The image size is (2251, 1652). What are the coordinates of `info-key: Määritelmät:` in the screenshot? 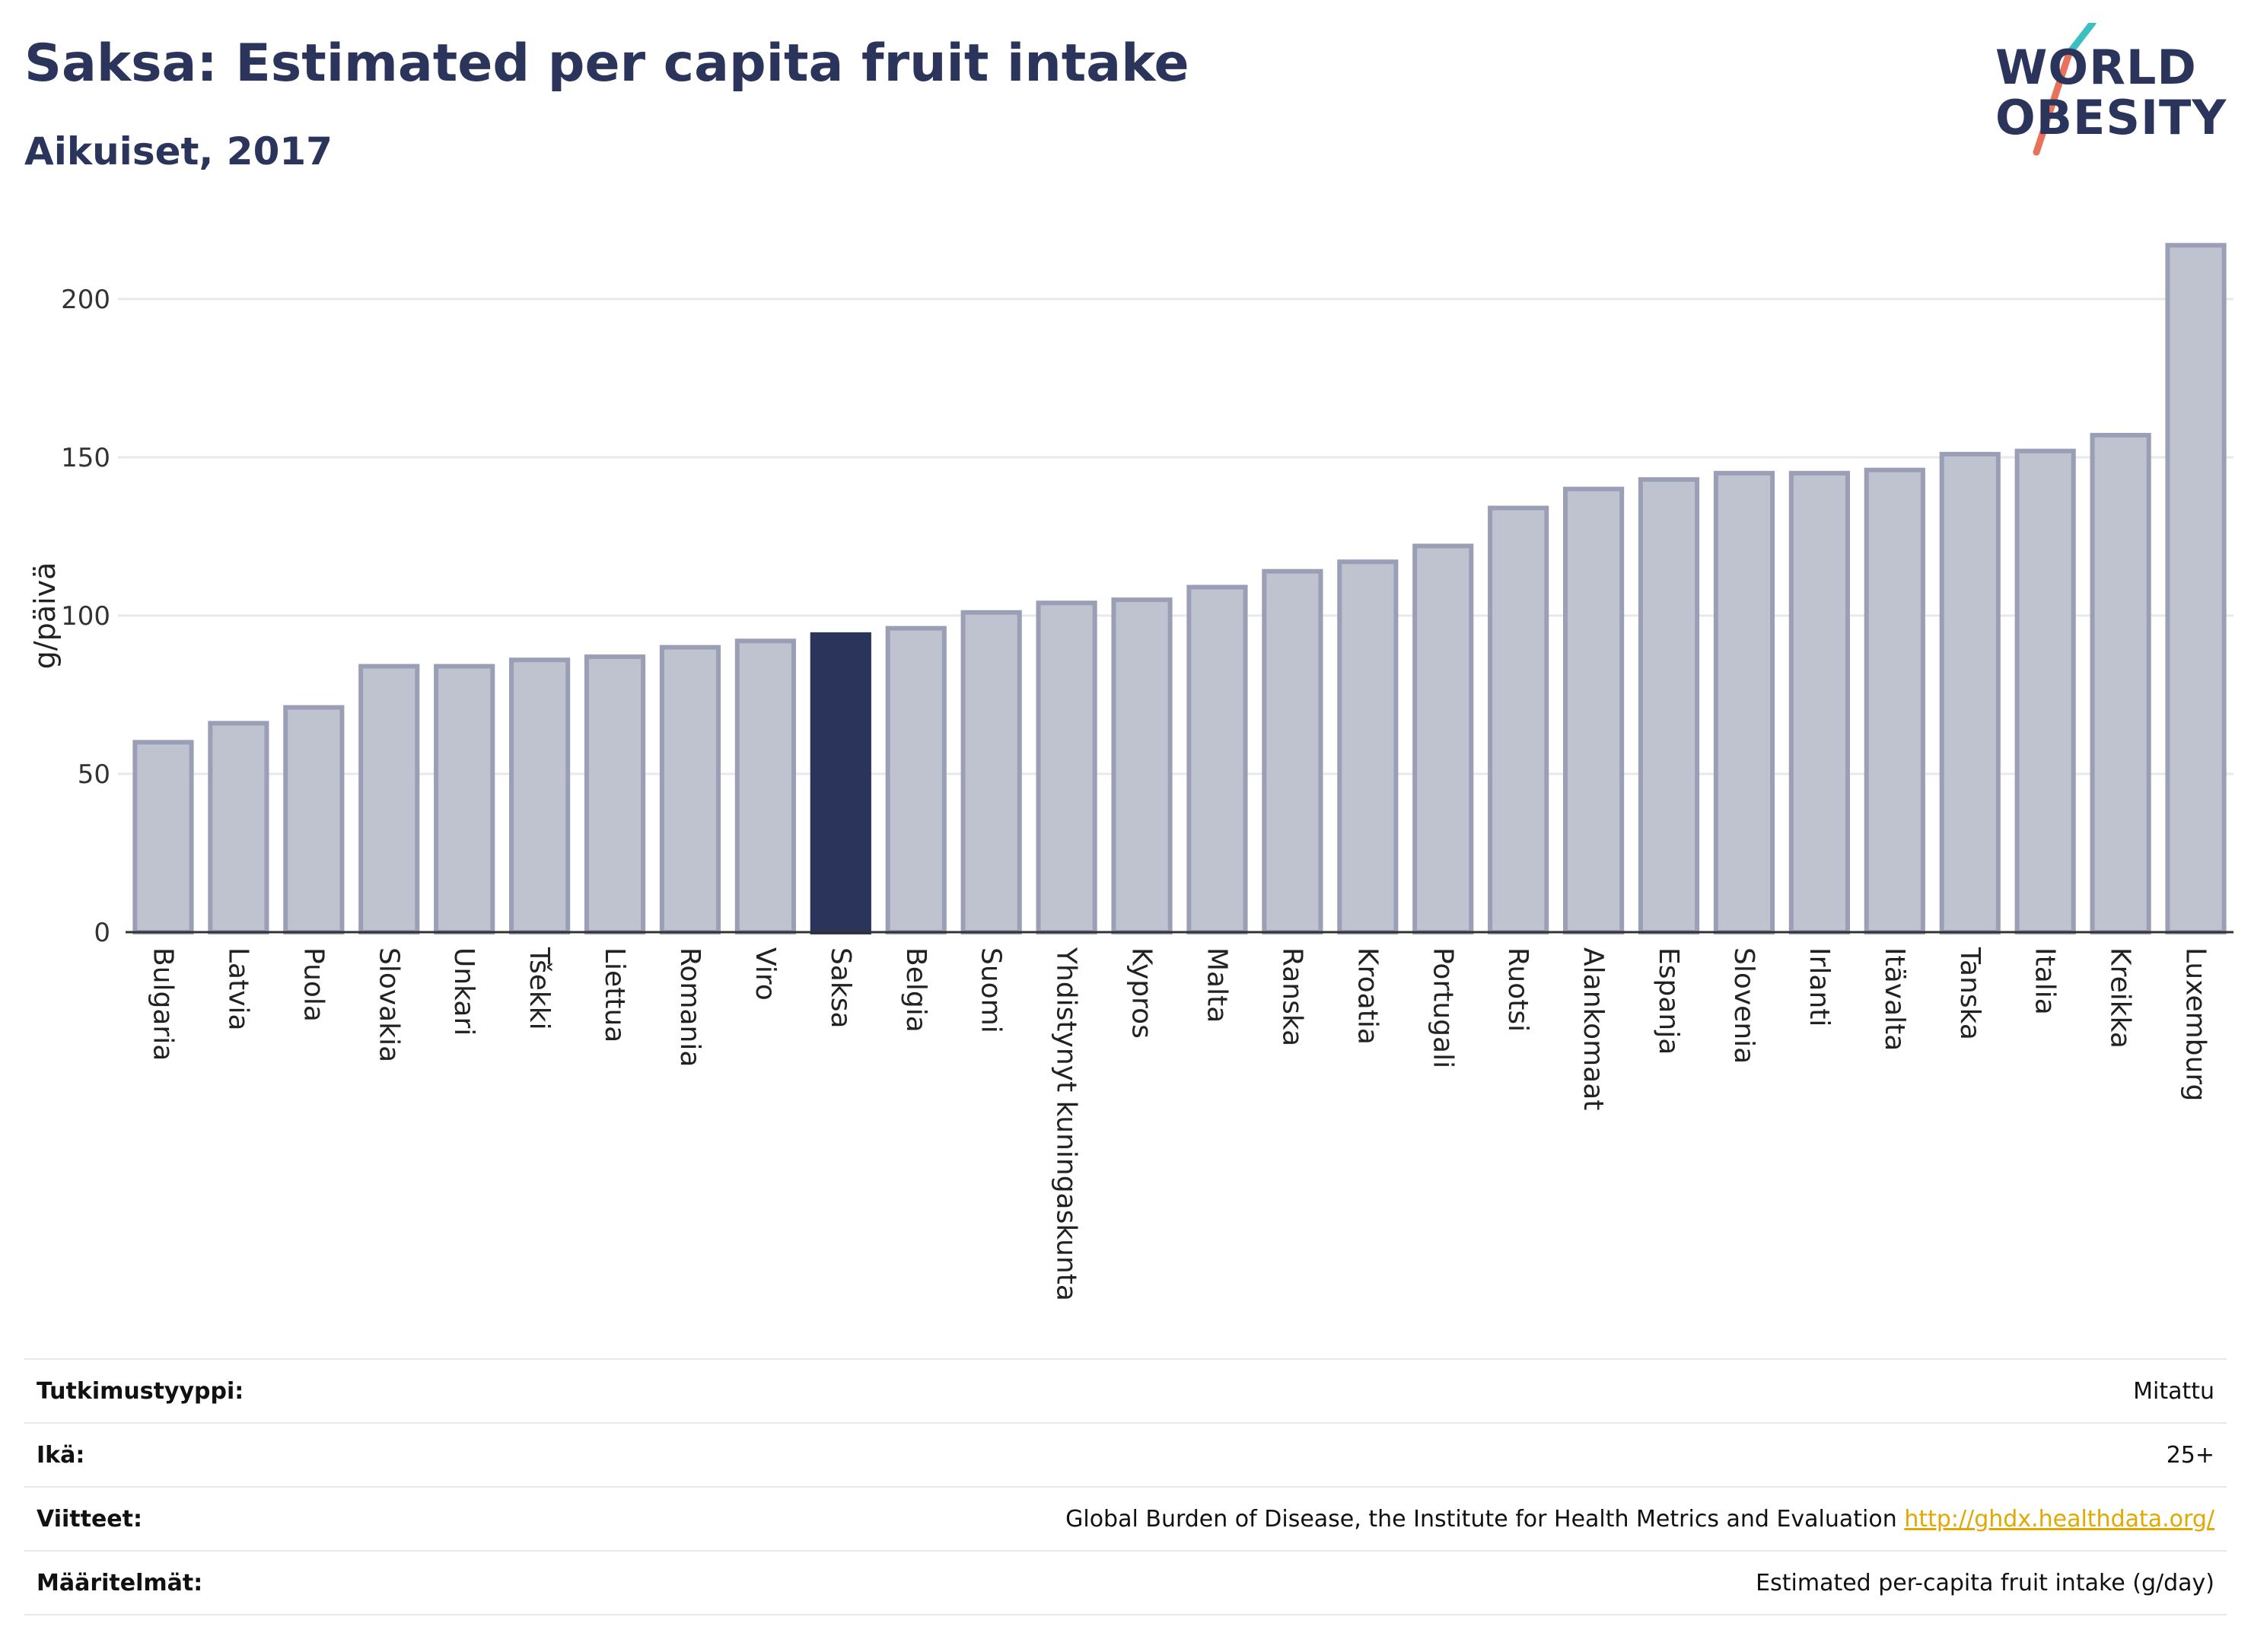 It's located at (120, 1582).